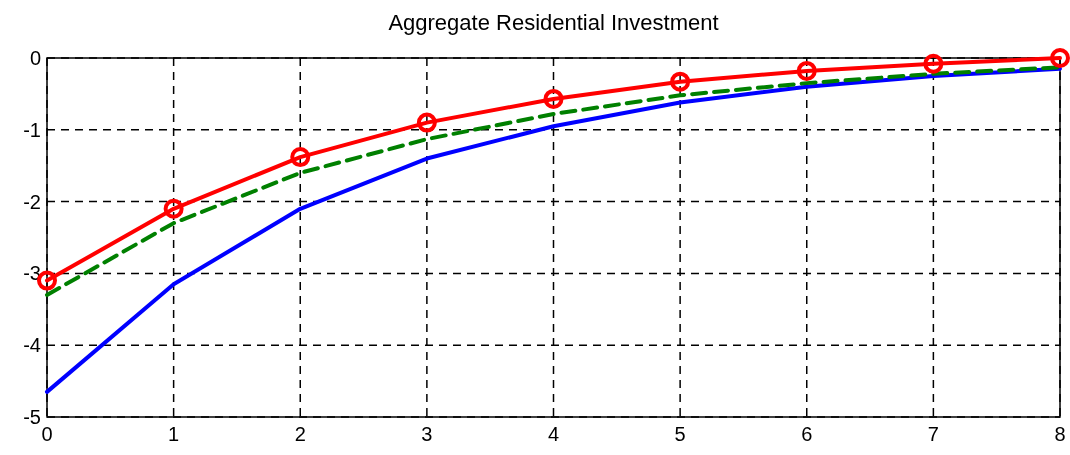 The width and height of the screenshot is (1070, 455). What do you see at coordinates (427, 434) in the screenshot?
I see `x-tick-label: 3` at bounding box center [427, 434].